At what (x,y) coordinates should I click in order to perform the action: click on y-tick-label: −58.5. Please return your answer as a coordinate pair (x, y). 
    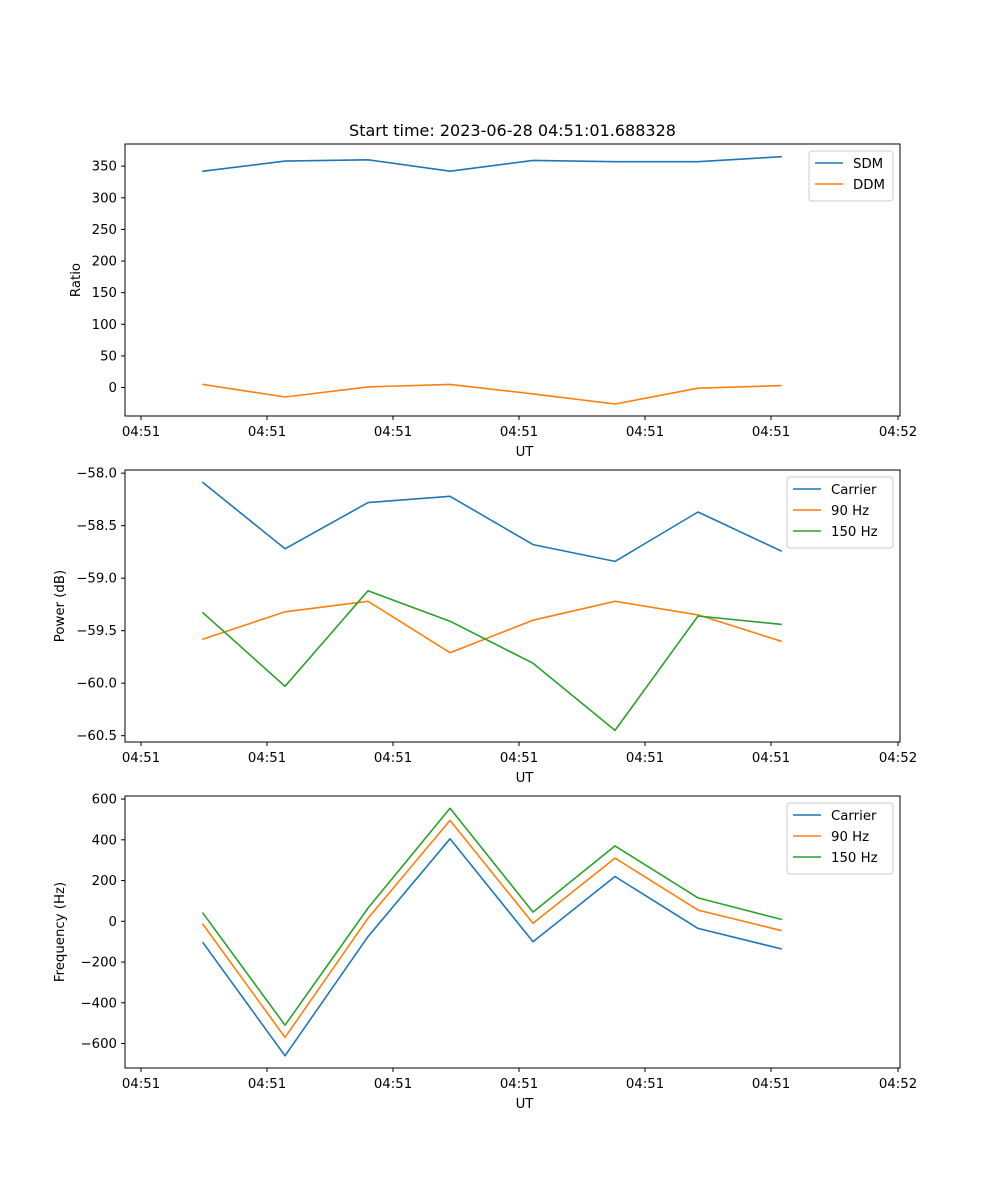
    Looking at the image, I should click on (96, 526).